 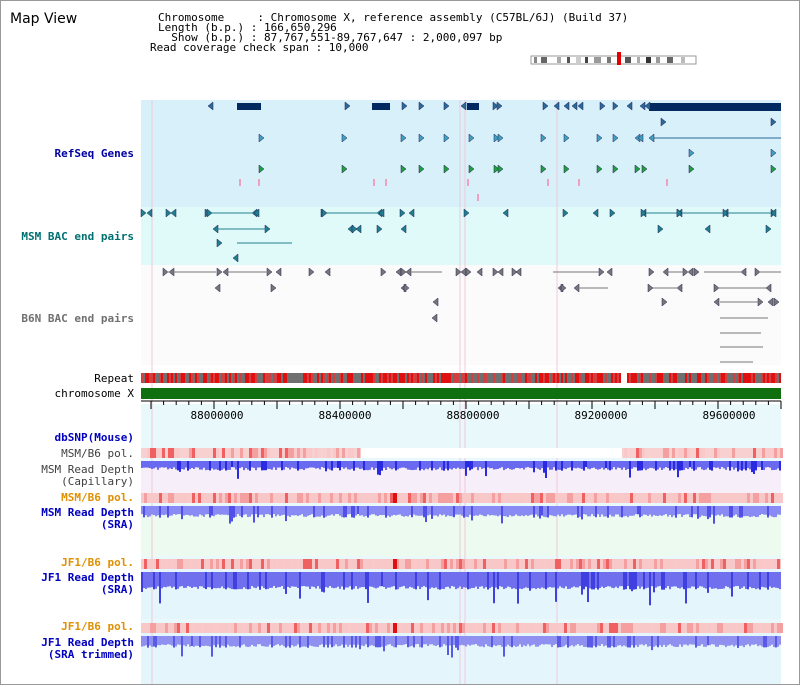 I want to click on jf1-b6-pol-label-2: JF1/B6 pol., so click(x=97, y=626).